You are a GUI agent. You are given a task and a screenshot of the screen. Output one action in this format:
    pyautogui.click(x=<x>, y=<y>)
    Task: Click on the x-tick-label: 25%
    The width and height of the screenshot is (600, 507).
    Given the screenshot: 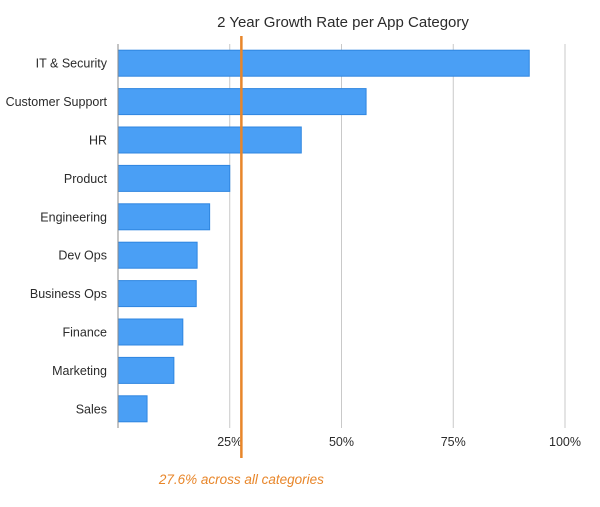 What is the action you would take?
    pyautogui.click(x=229, y=442)
    